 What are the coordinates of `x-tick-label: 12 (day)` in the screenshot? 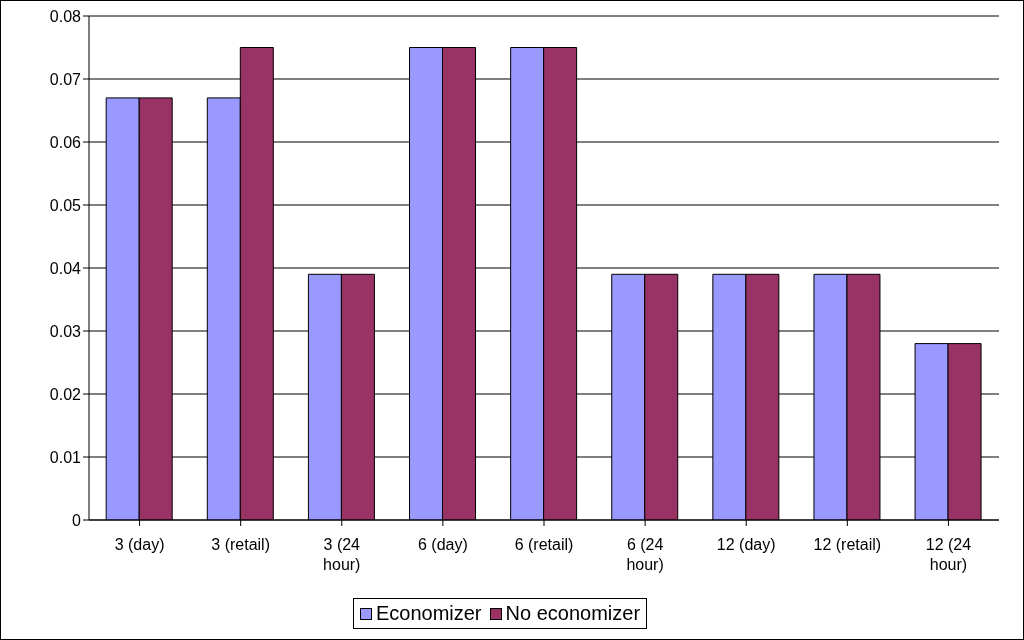 It's located at (746, 544).